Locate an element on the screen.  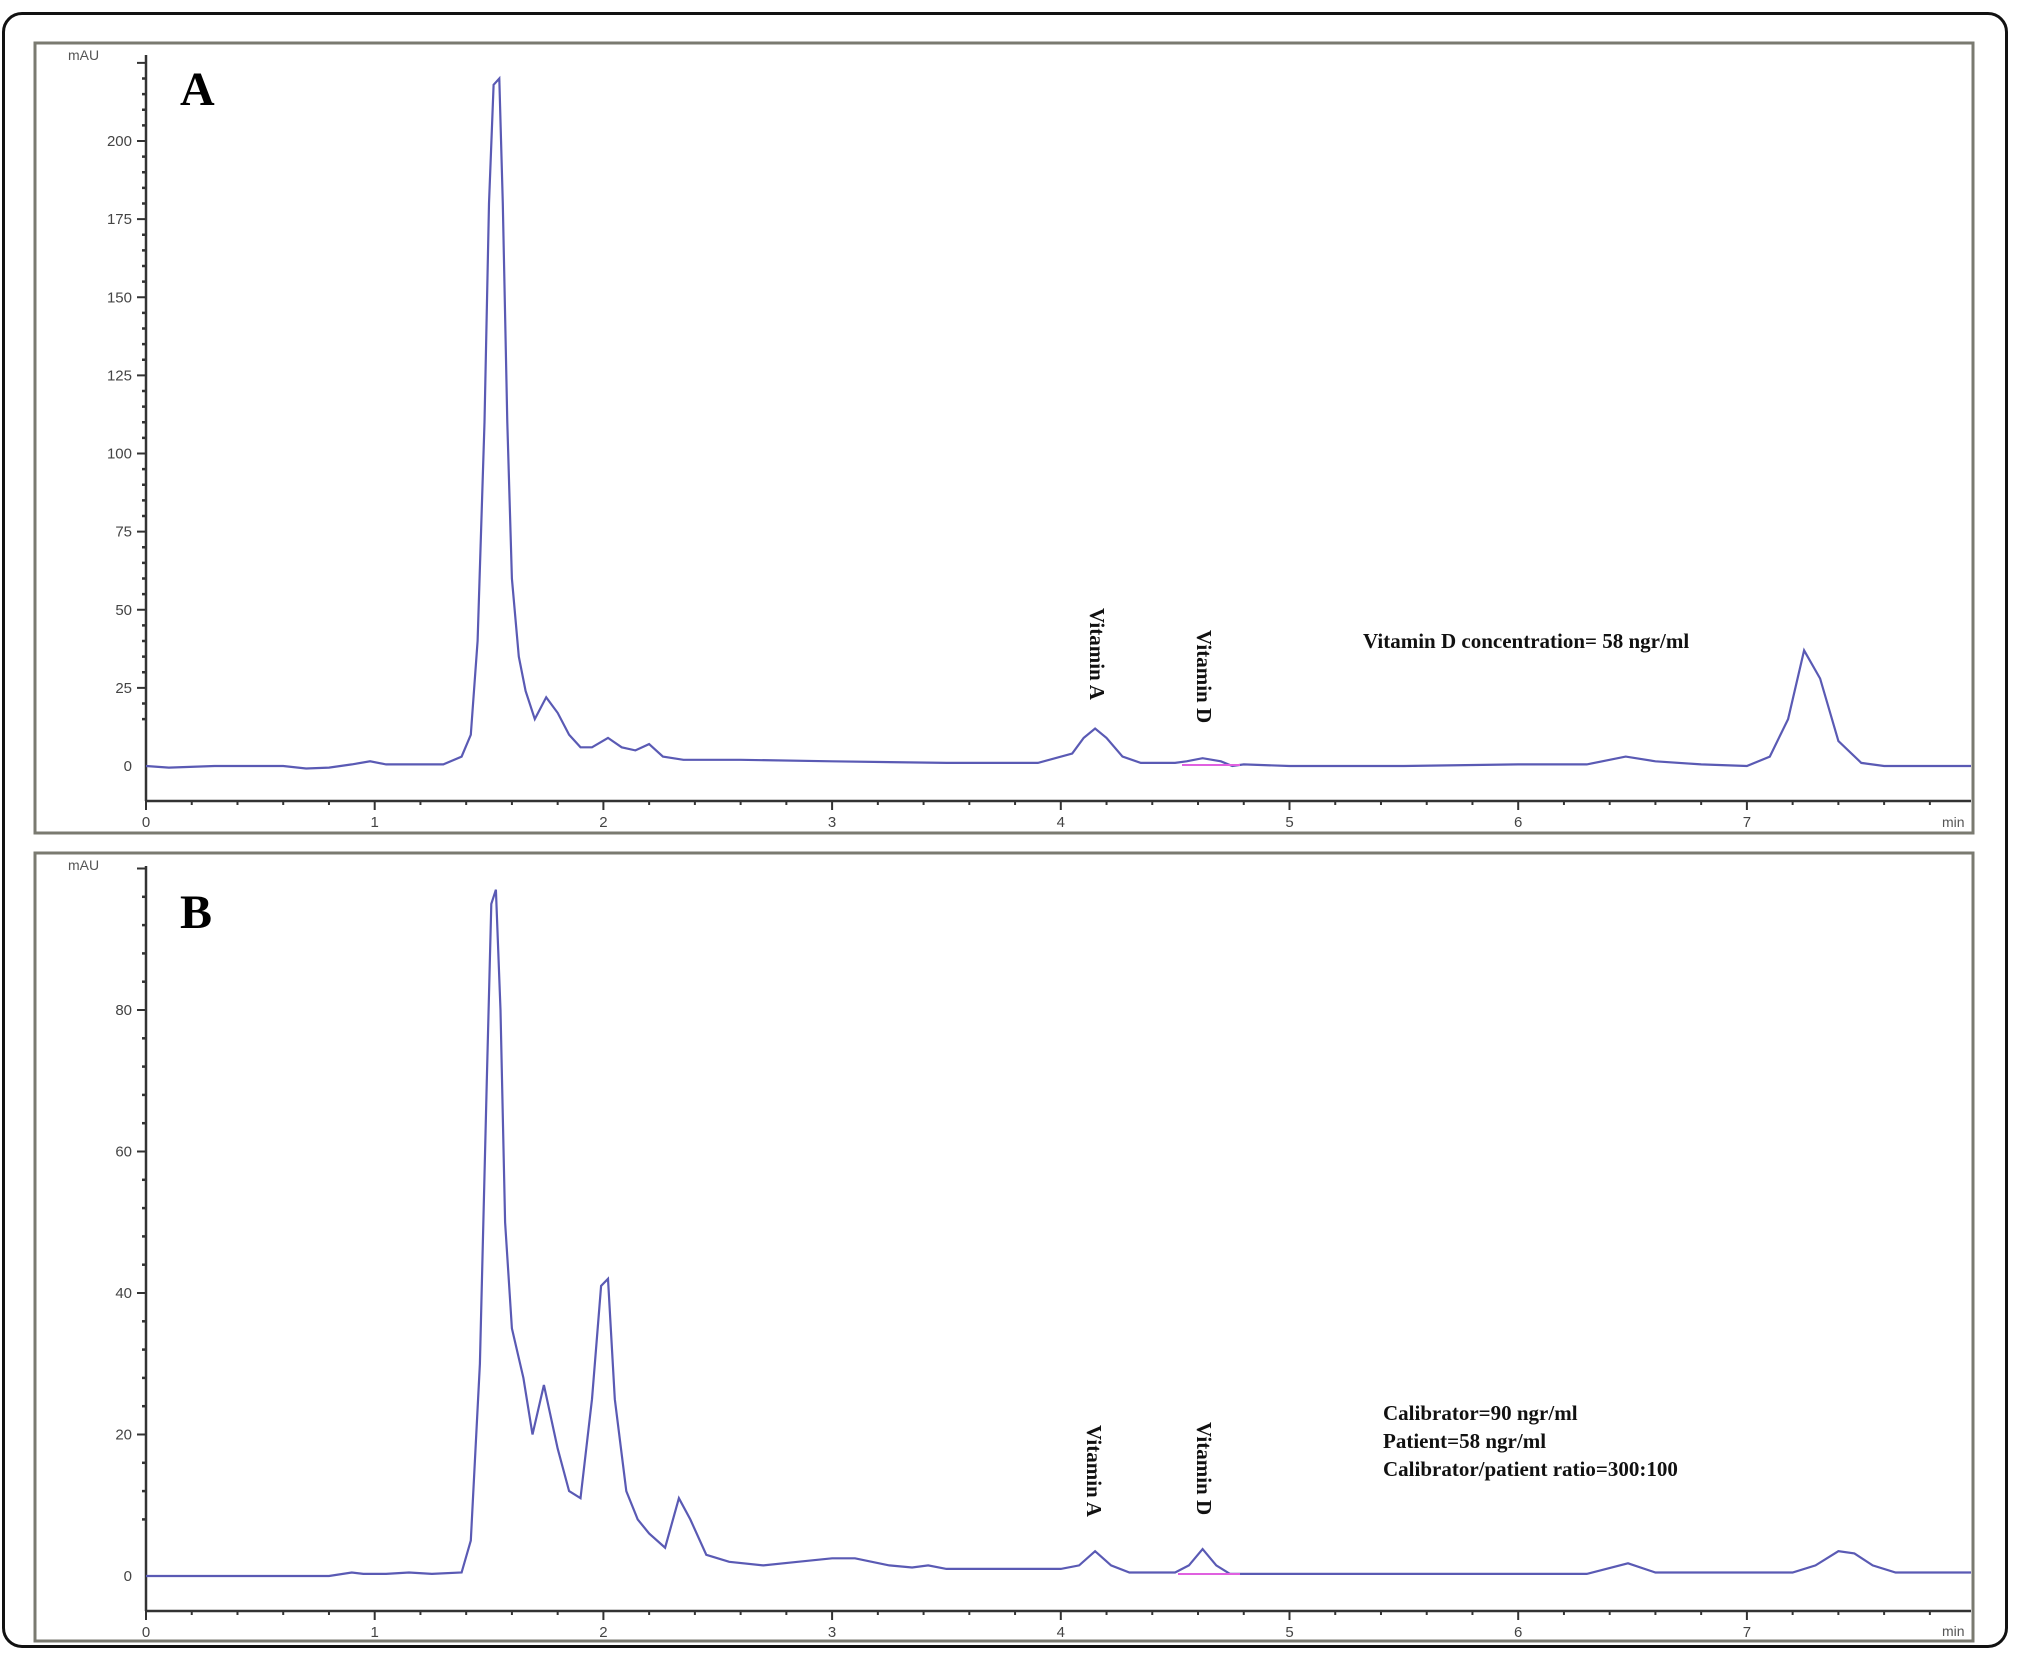
panel-letter: A is located at coordinates (197, 89).